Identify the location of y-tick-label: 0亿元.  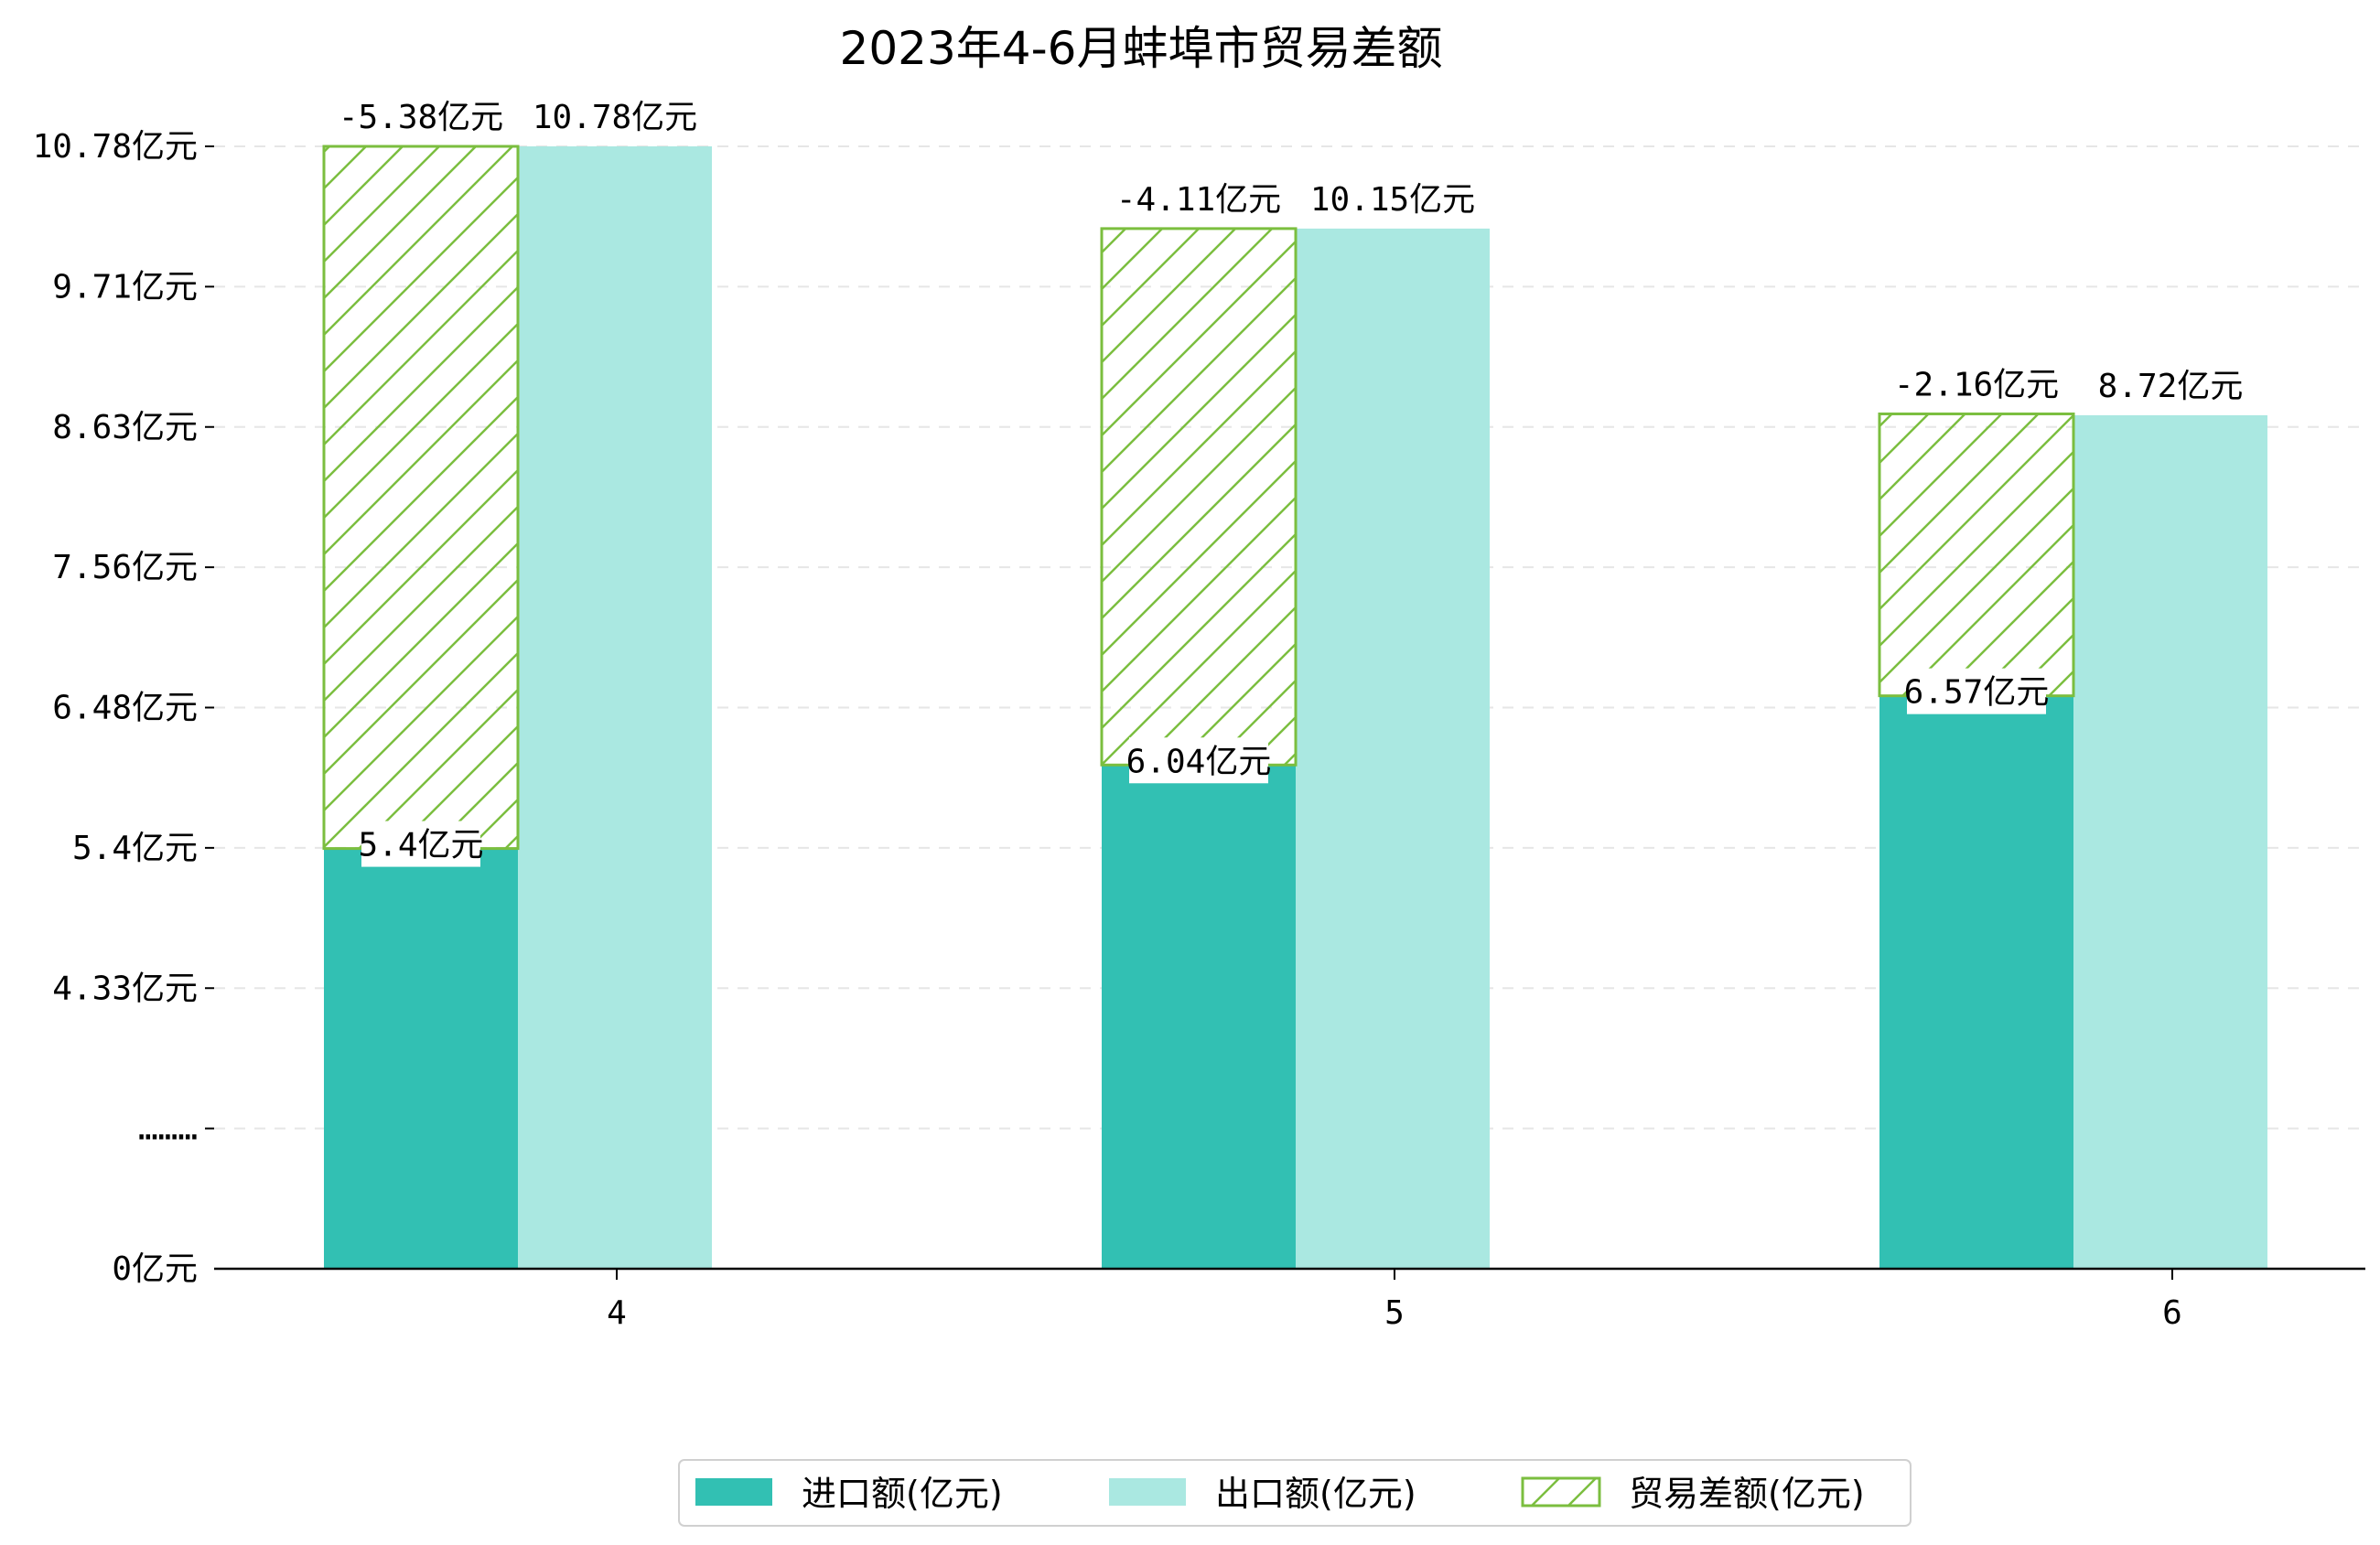
(155, 1269).